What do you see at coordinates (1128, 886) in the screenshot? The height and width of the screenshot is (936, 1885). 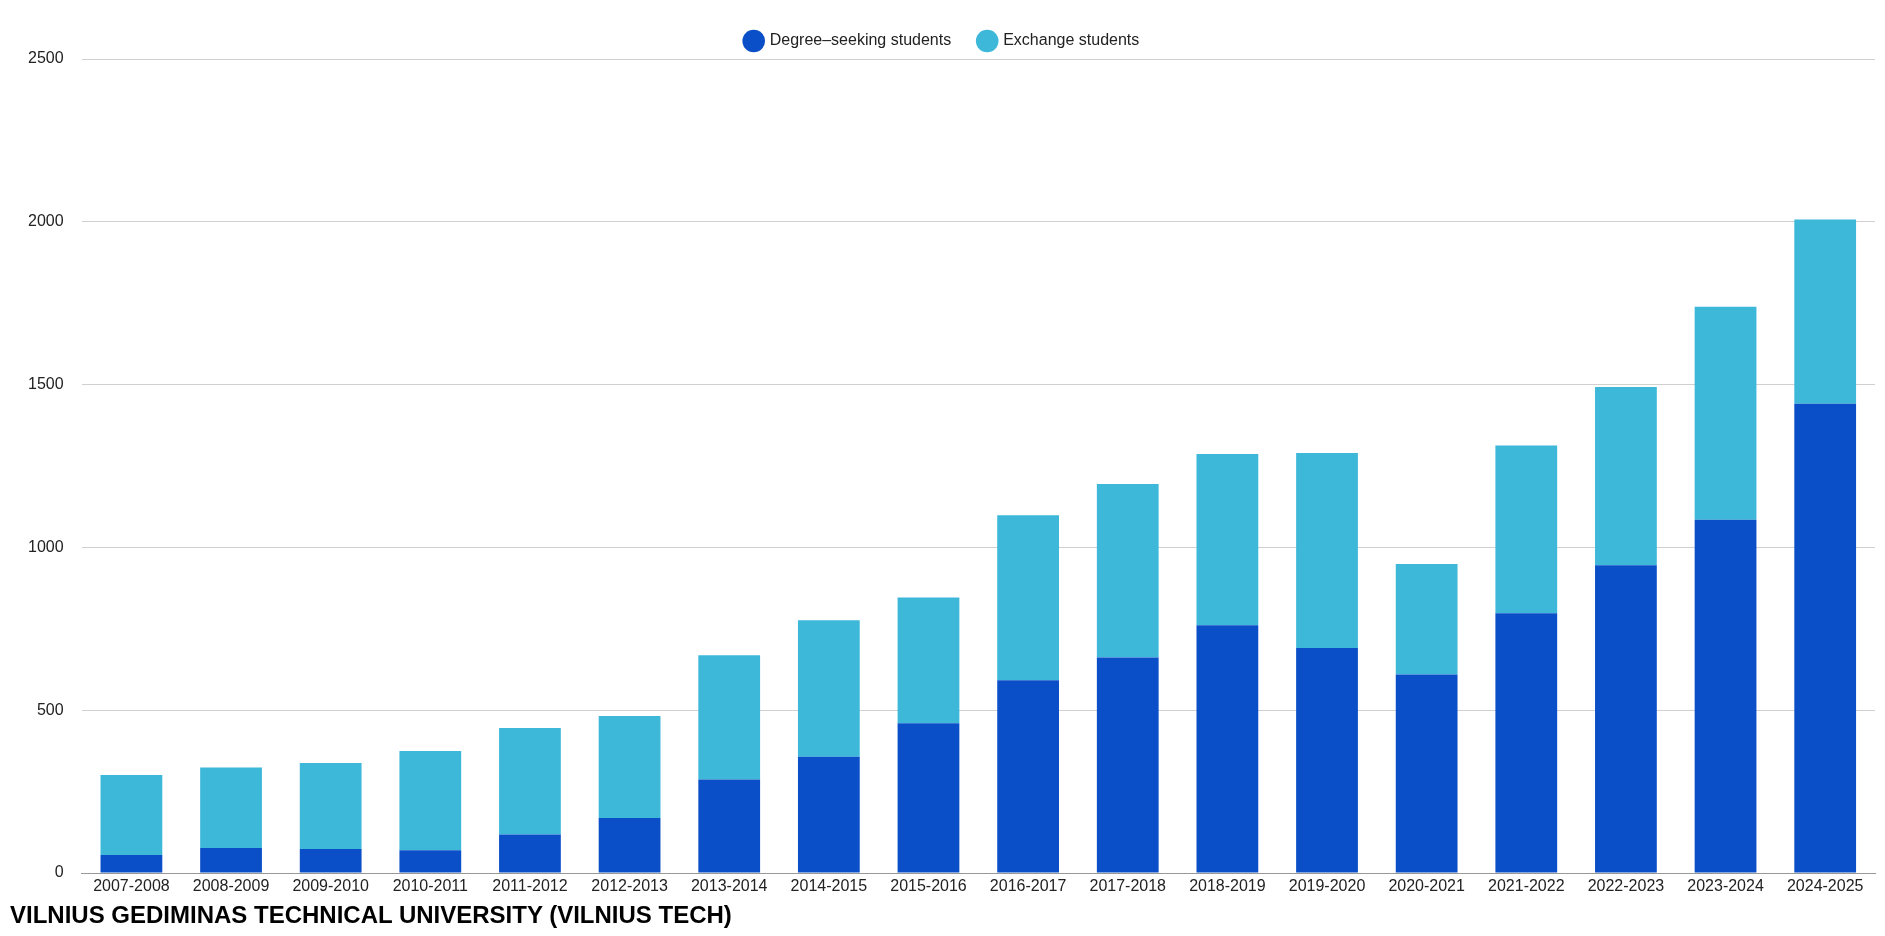 I see `x-tick-label: 2017-2018` at bounding box center [1128, 886].